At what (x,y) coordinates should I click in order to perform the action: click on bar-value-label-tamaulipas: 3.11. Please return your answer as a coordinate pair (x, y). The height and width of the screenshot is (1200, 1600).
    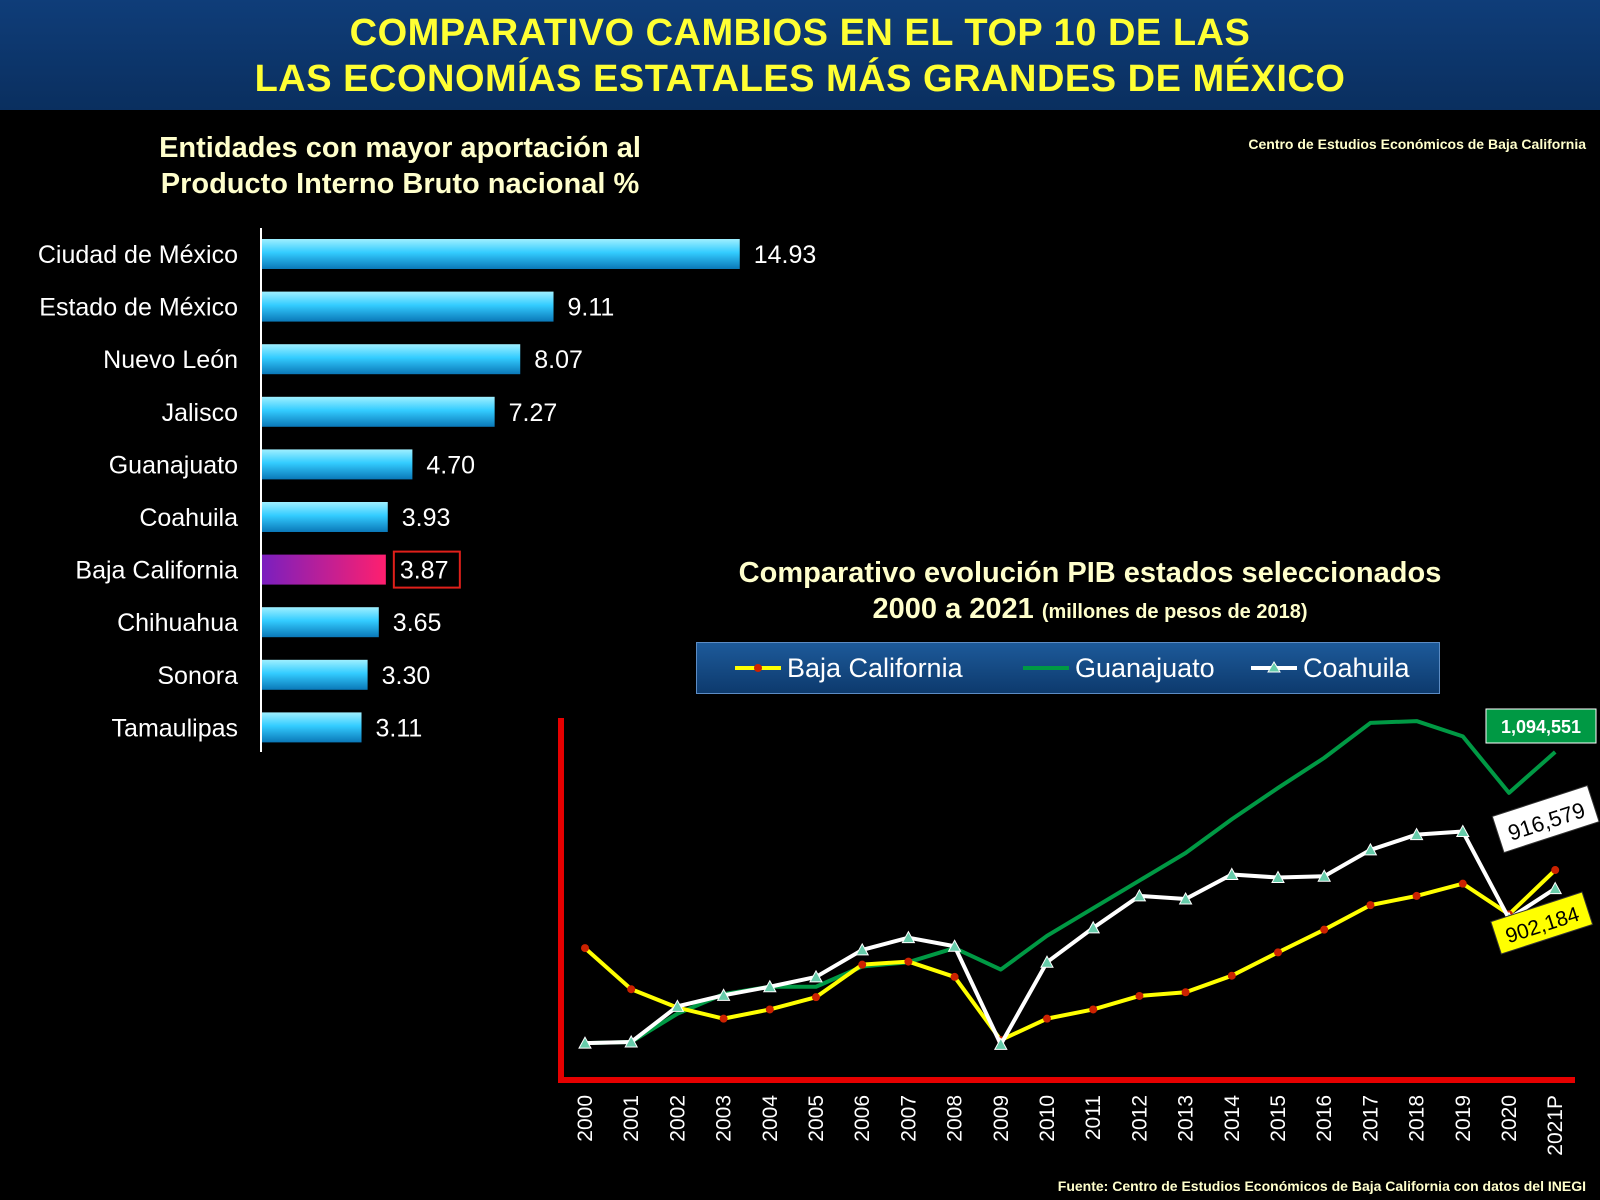
    Looking at the image, I should click on (399, 728).